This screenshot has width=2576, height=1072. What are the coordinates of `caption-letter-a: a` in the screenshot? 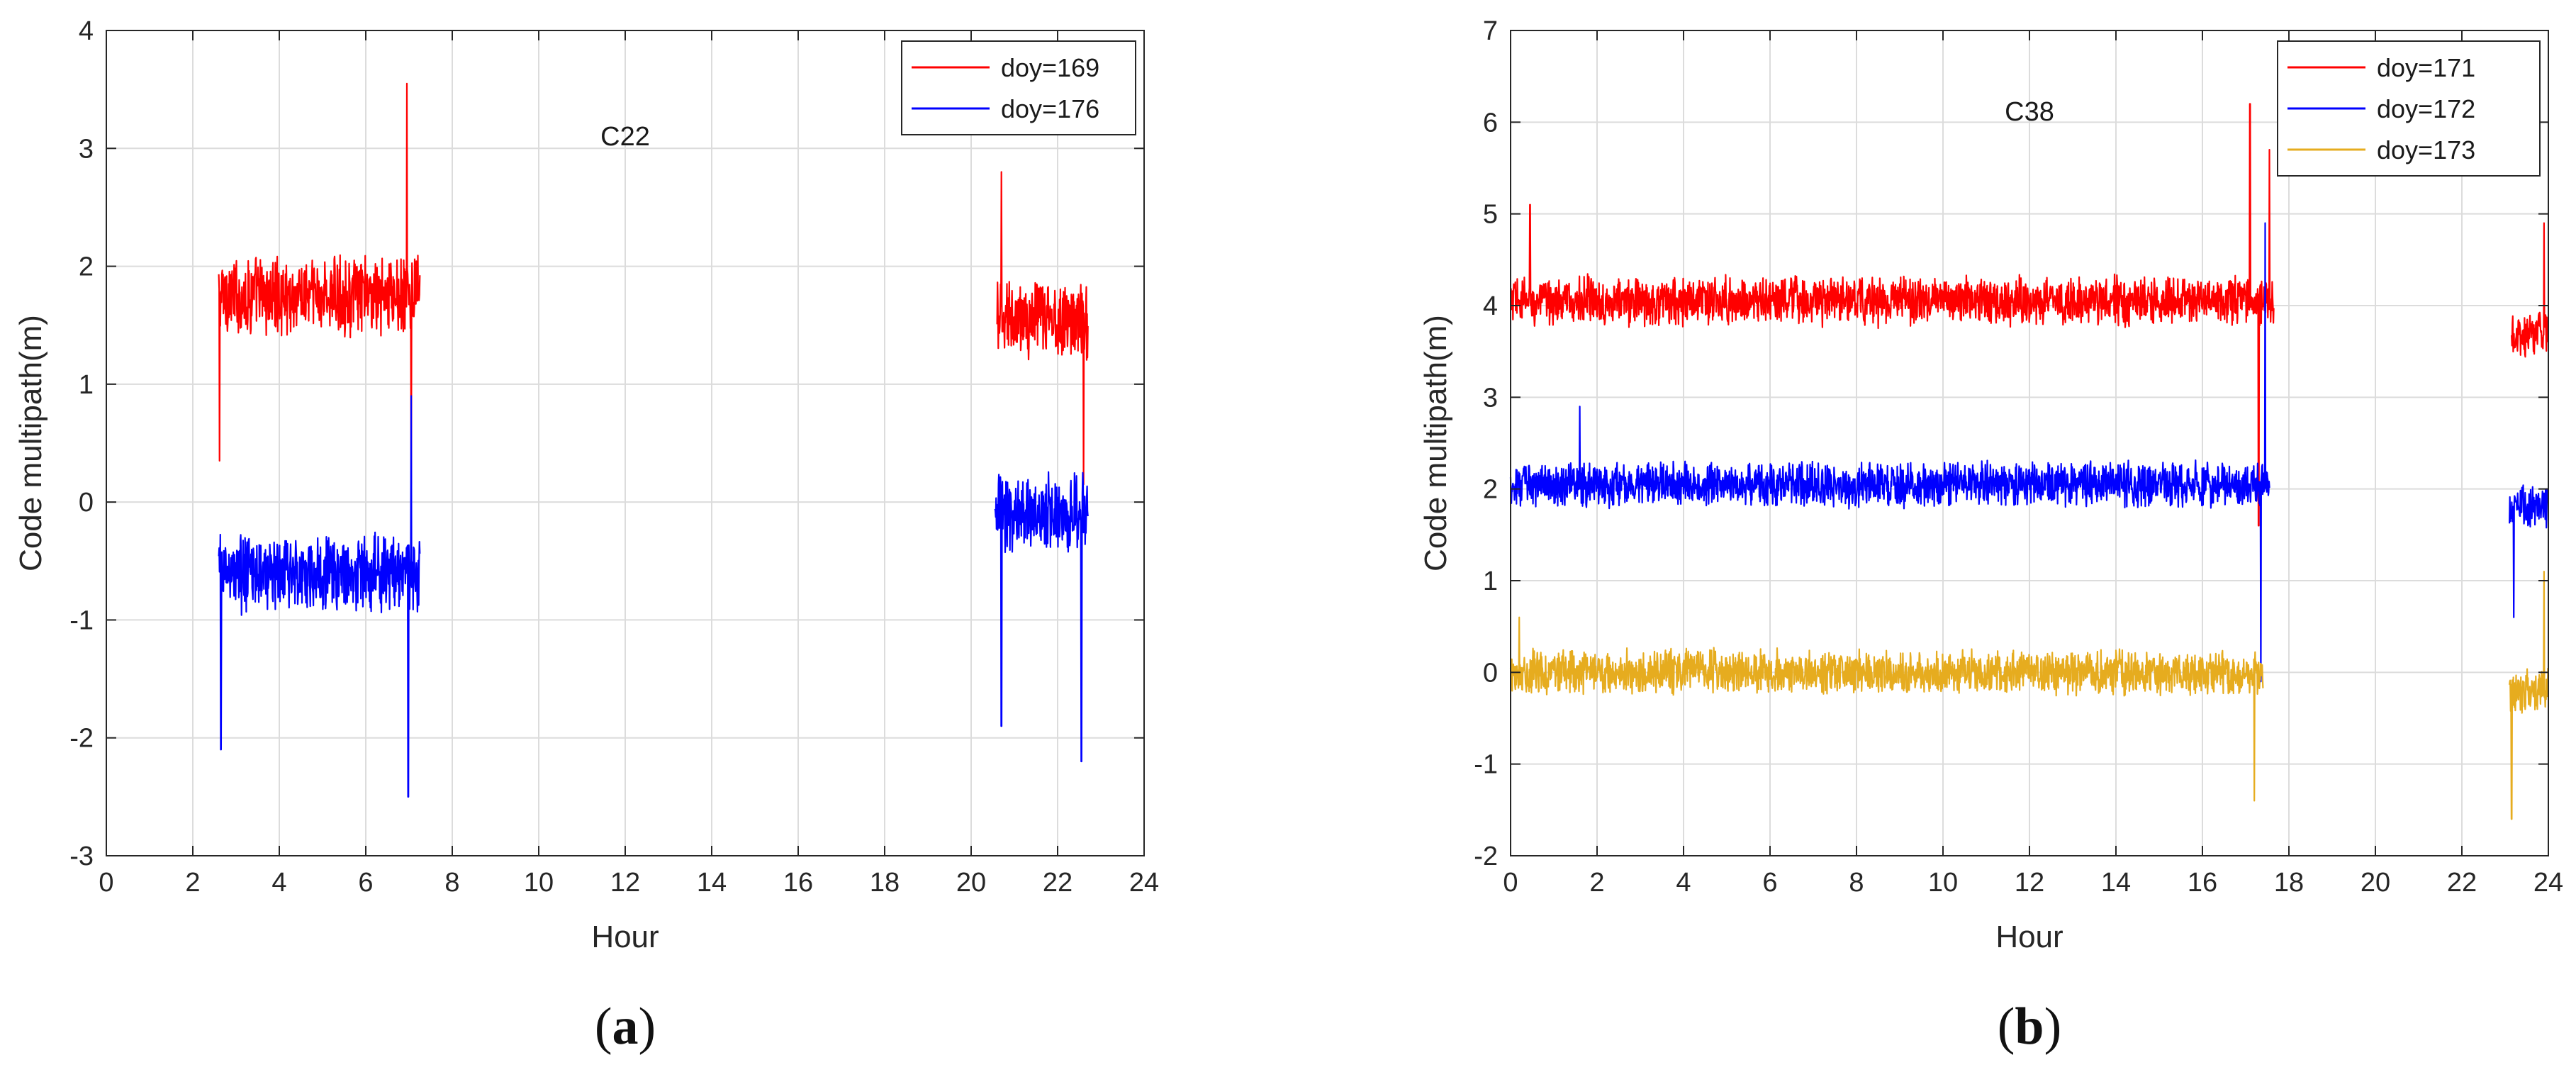 It's located at (625, 1027).